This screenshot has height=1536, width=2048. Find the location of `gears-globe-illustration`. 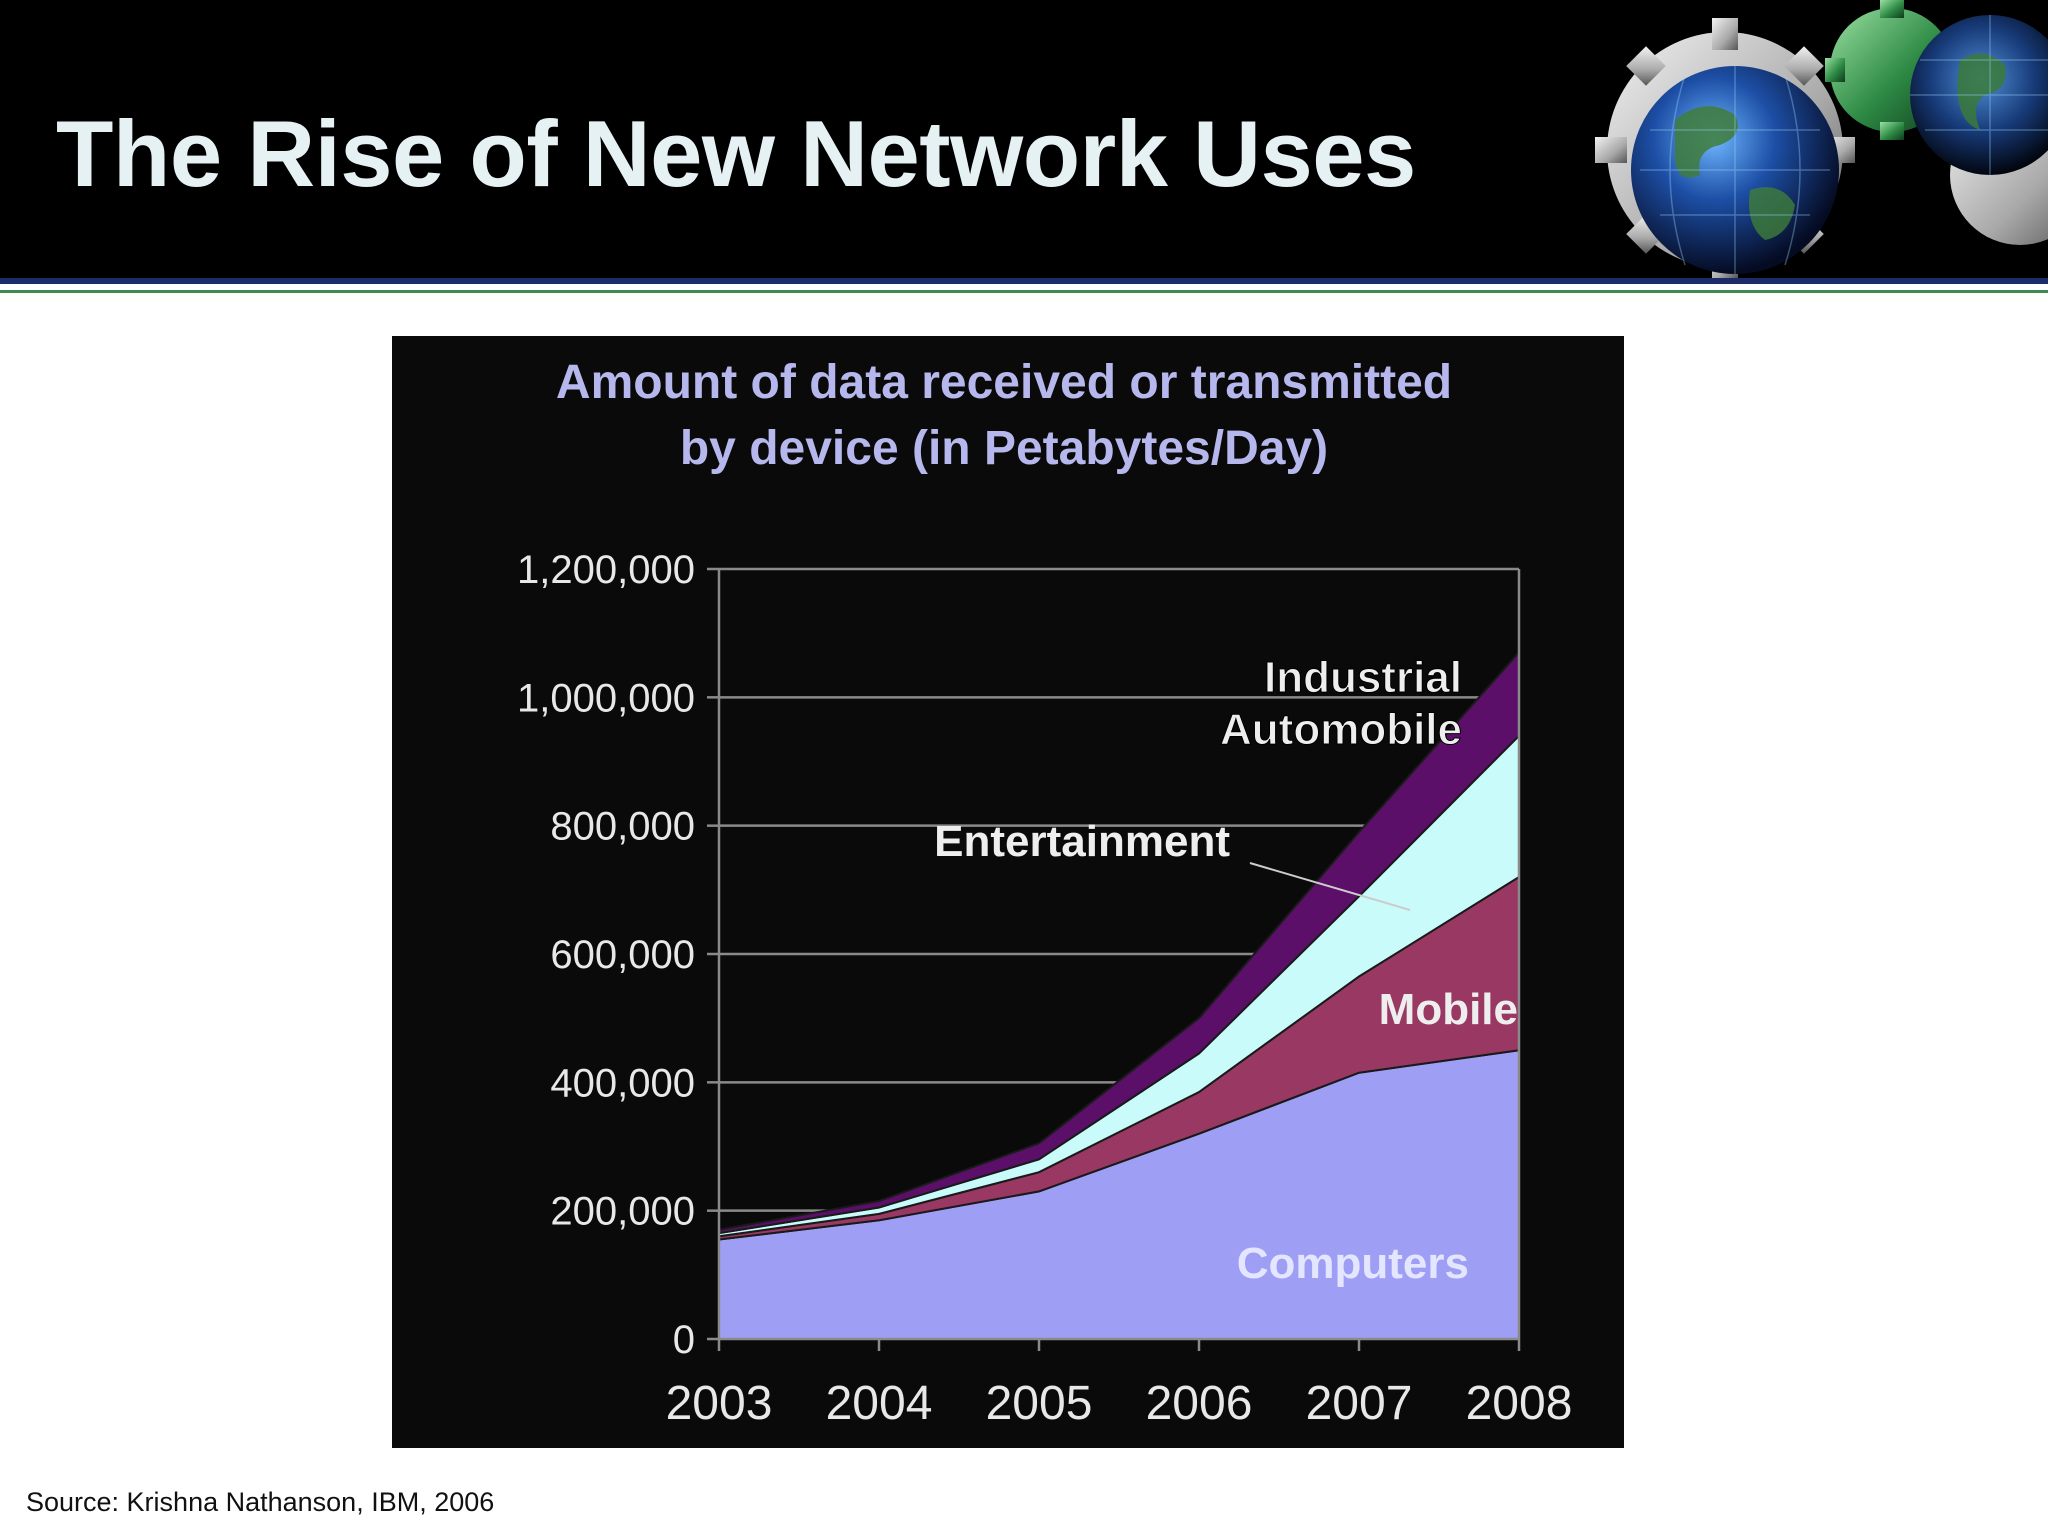

gears-globe-illustration is located at coordinates (1821, 139).